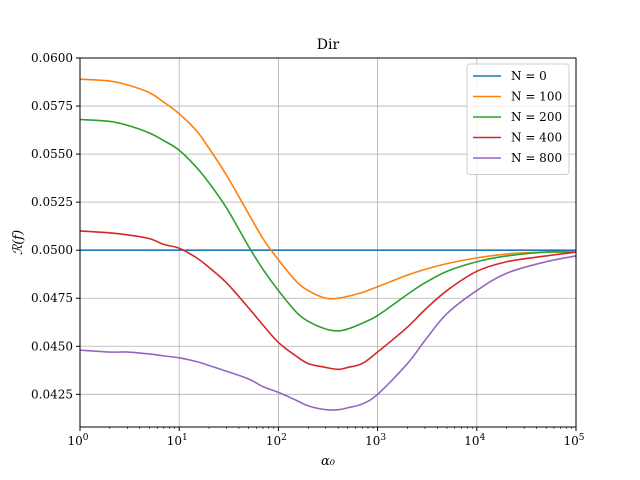 This screenshot has width=640, height=480. Describe the element at coordinates (529, 76) in the screenshot. I see `legend-entry-label: N = 0` at that location.